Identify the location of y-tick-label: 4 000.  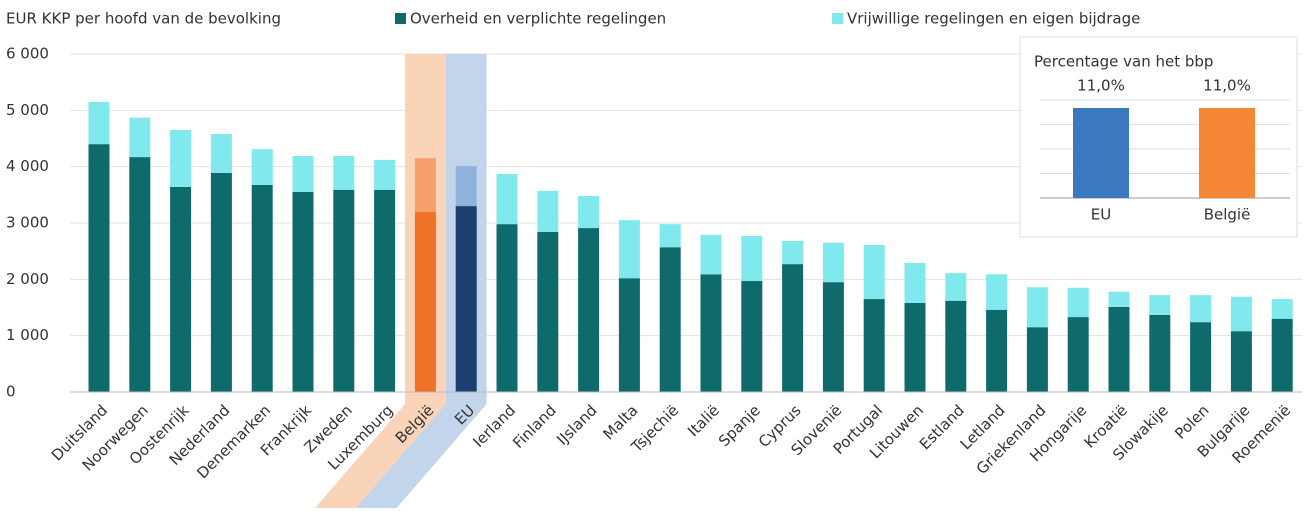
(27, 166).